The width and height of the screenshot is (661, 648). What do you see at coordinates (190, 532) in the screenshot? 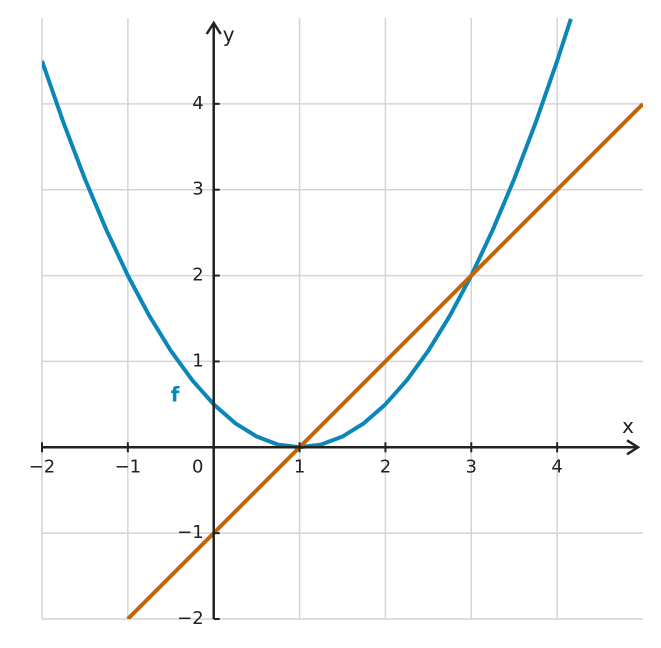
I see `y-tick-label: −1` at bounding box center [190, 532].